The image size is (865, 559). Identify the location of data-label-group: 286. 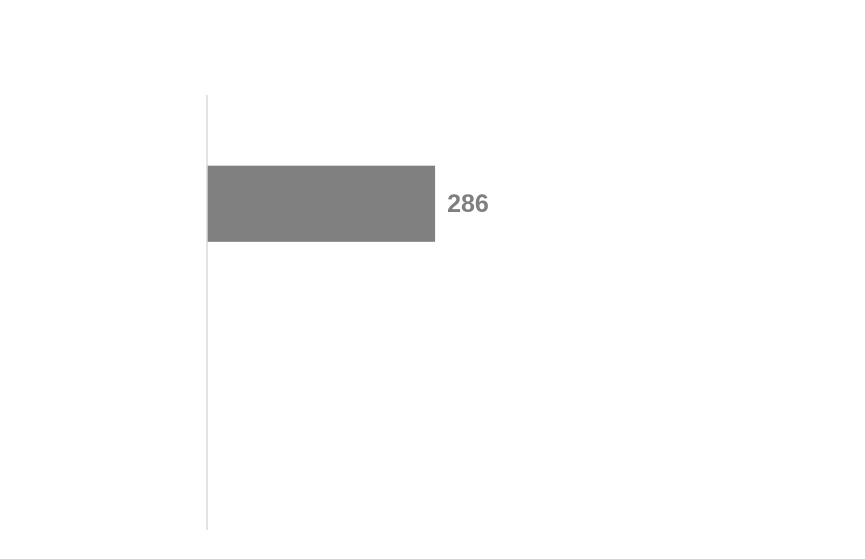
(468, 204).